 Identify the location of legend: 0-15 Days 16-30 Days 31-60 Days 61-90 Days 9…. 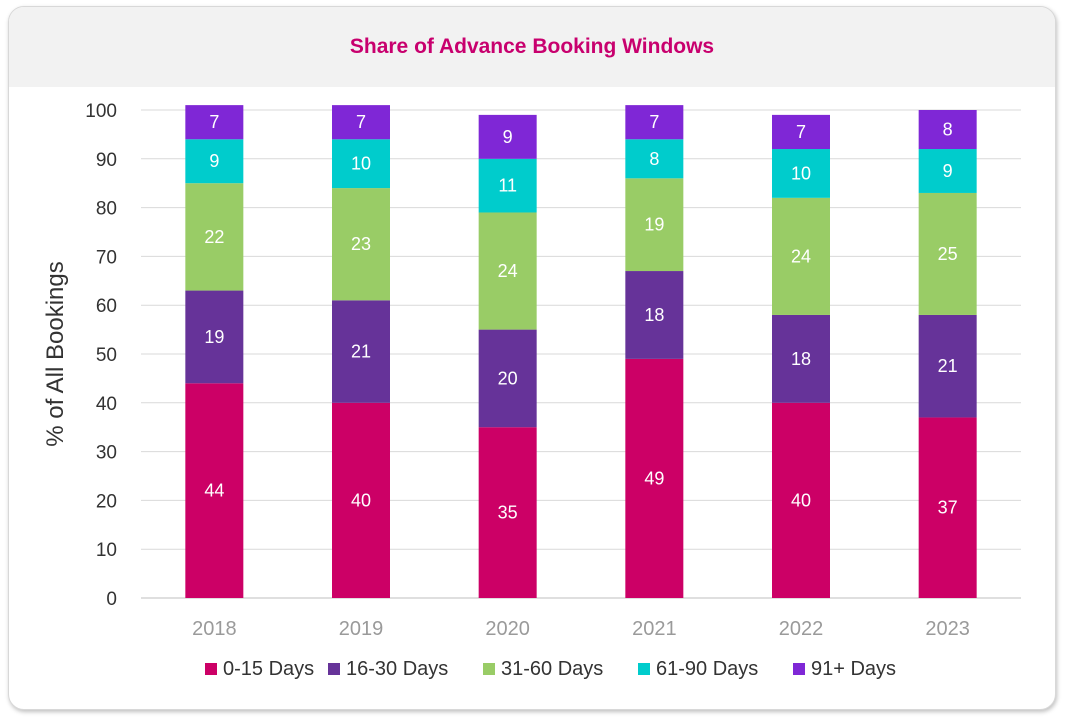
(550, 669).